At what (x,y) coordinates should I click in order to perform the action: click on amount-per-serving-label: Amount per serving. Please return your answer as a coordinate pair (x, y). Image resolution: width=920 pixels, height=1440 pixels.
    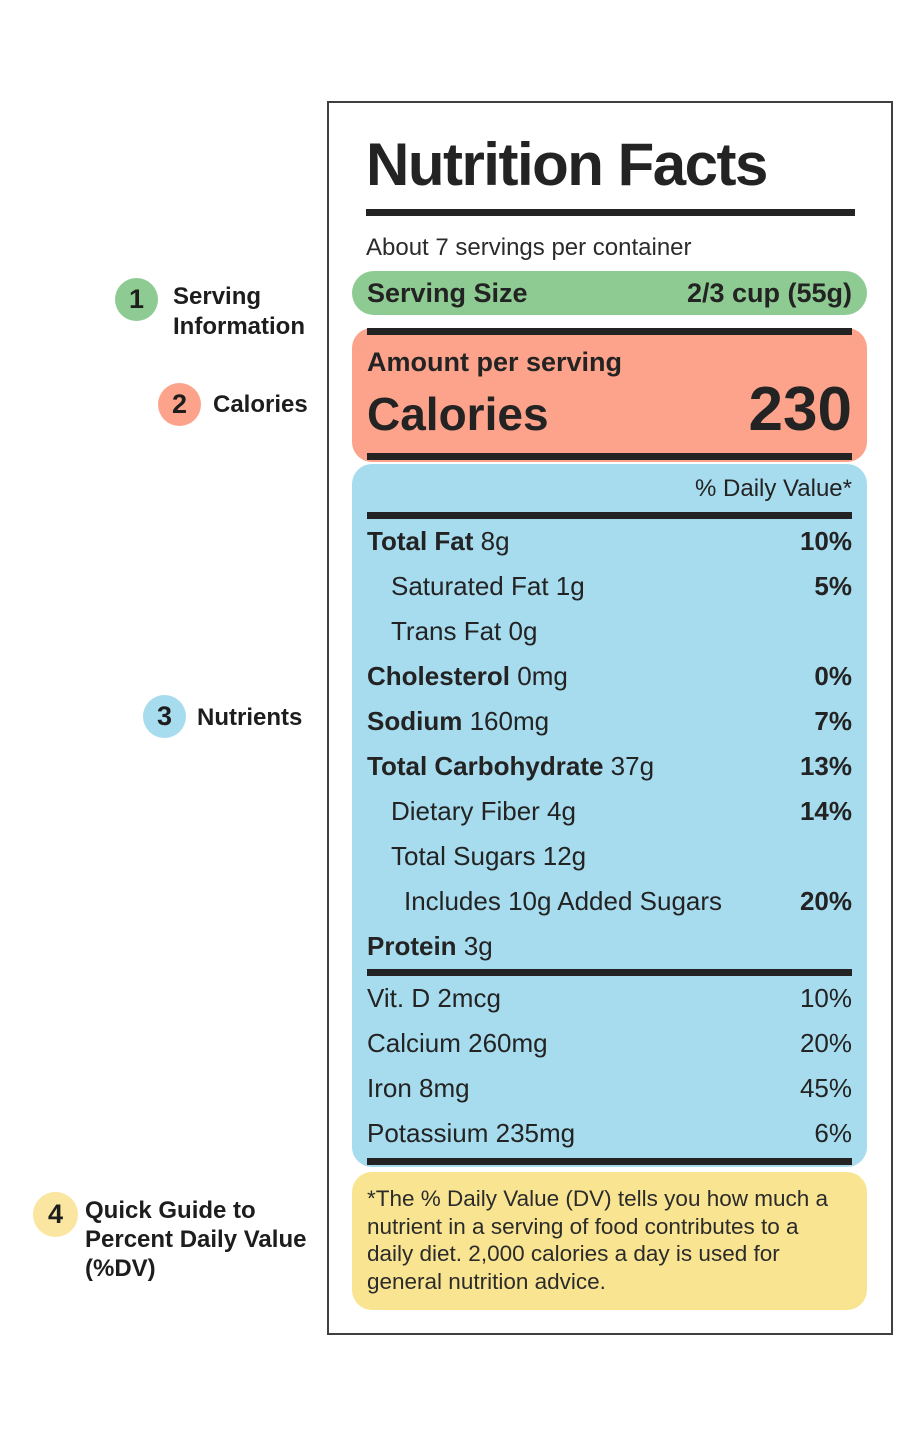
    Looking at the image, I should click on (495, 362).